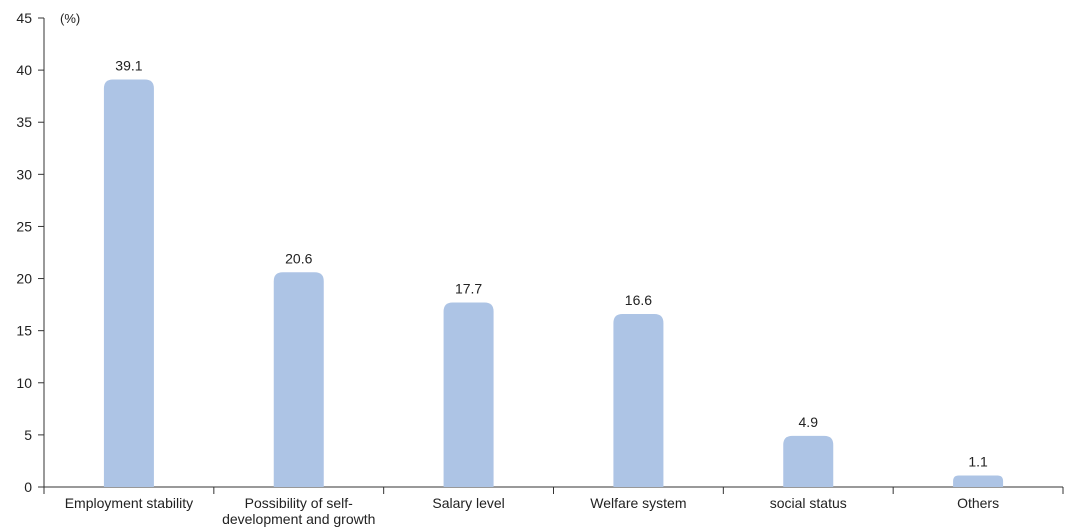 The height and width of the screenshot is (528, 1069). Describe the element at coordinates (24, 279) in the screenshot. I see `y-tick-label: 20` at that location.